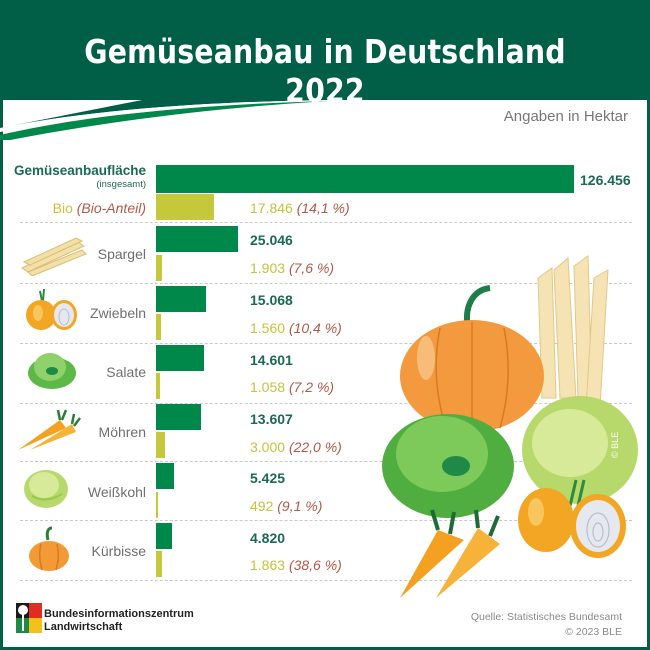 The image size is (650, 650). Describe the element at coordinates (52, 371) in the screenshot. I see `lettuce-icon` at that location.